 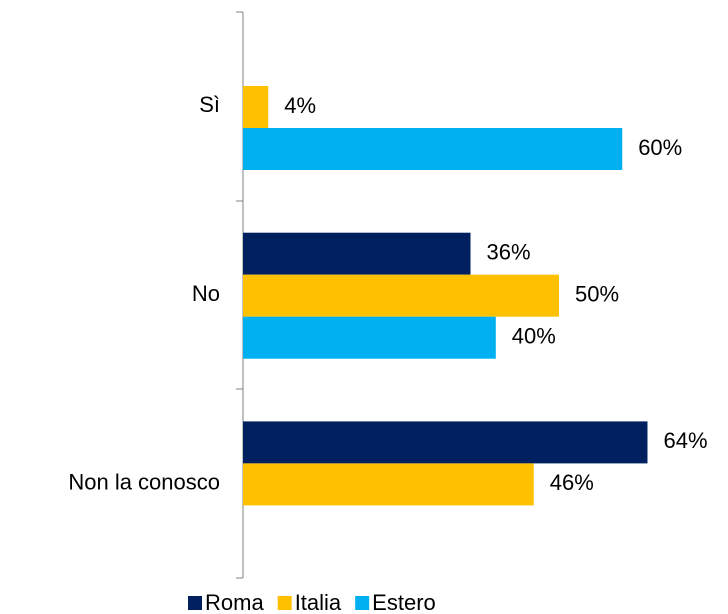 I want to click on value-label: 64%, so click(x=685, y=440).